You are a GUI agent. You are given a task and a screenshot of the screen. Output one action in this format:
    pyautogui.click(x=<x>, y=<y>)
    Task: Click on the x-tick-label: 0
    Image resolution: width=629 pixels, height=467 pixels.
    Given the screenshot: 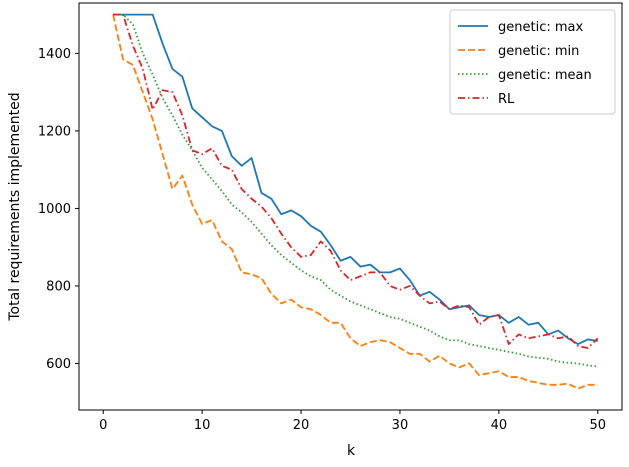 What is the action you would take?
    pyautogui.click(x=103, y=425)
    